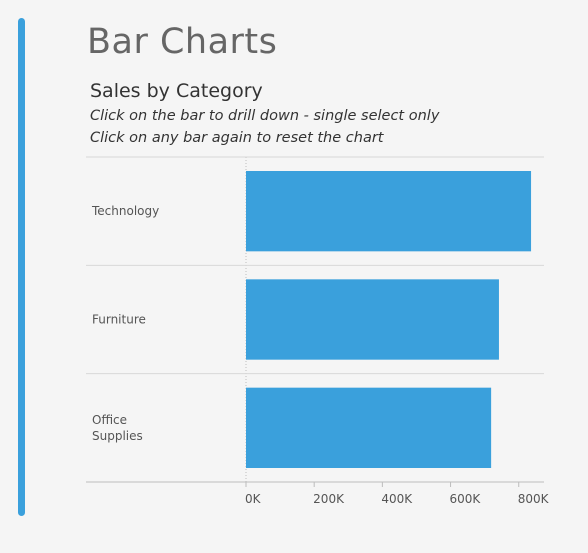 Image resolution: width=588 pixels, height=553 pixels. Describe the element at coordinates (369, 427) in the screenshot. I see `bar-office-supplies` at that location.